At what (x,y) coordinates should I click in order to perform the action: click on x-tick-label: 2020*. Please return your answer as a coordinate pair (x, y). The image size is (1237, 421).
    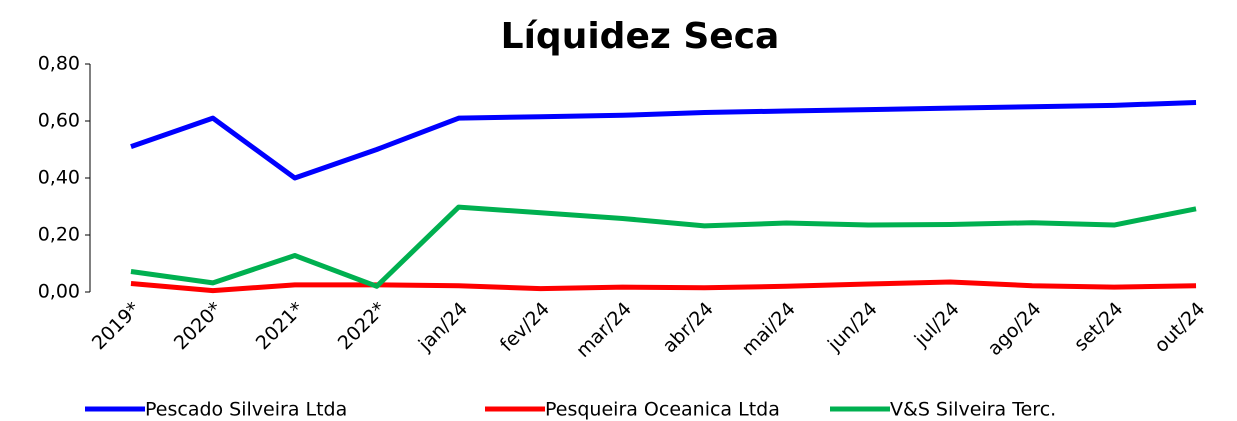
    Looking at the image, I should click on (198, 326).